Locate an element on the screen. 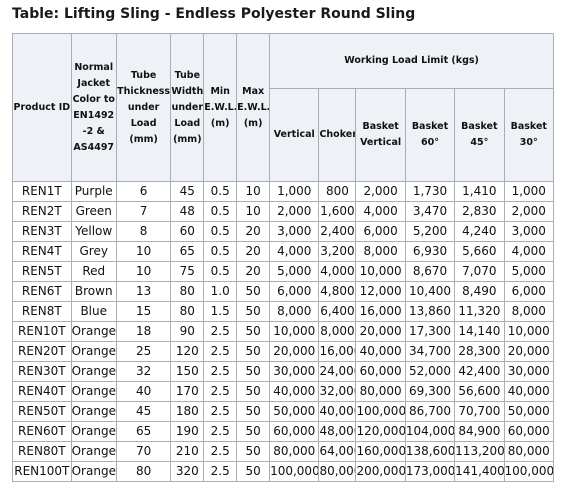  cell-wll-basket-60: 34,700 is located at coordinates (430, 351).